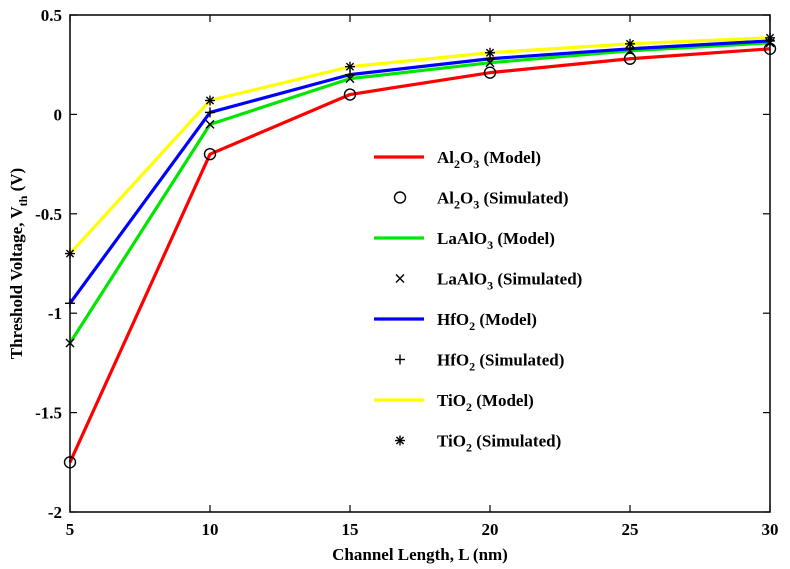 The image size is (790, 569). I want to click on legend-label-6: TiO2 (Model), so click(485, 402).